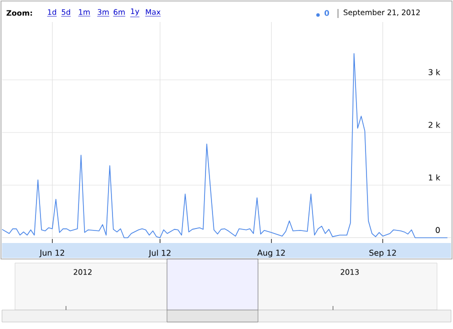 This screenshot has height=329, width=453. I want to click on y-tick-label: 0, so click(438, 230).